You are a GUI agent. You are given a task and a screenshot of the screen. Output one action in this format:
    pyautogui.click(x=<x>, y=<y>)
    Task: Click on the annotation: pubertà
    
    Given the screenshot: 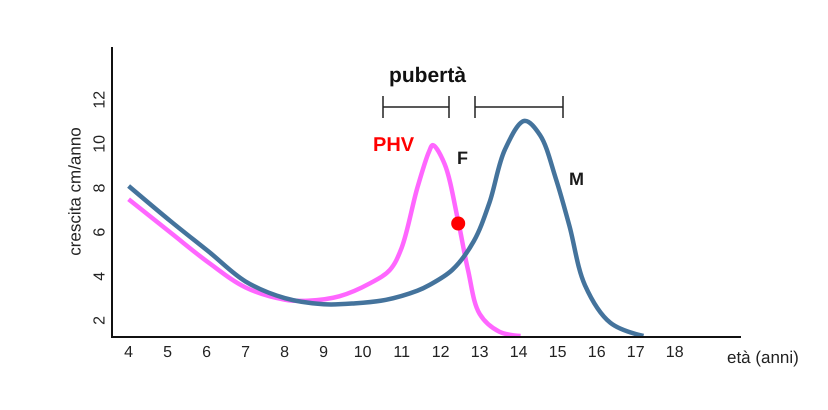 What is the action you would take?
    pyautogui.click(x=427, y=75)
    